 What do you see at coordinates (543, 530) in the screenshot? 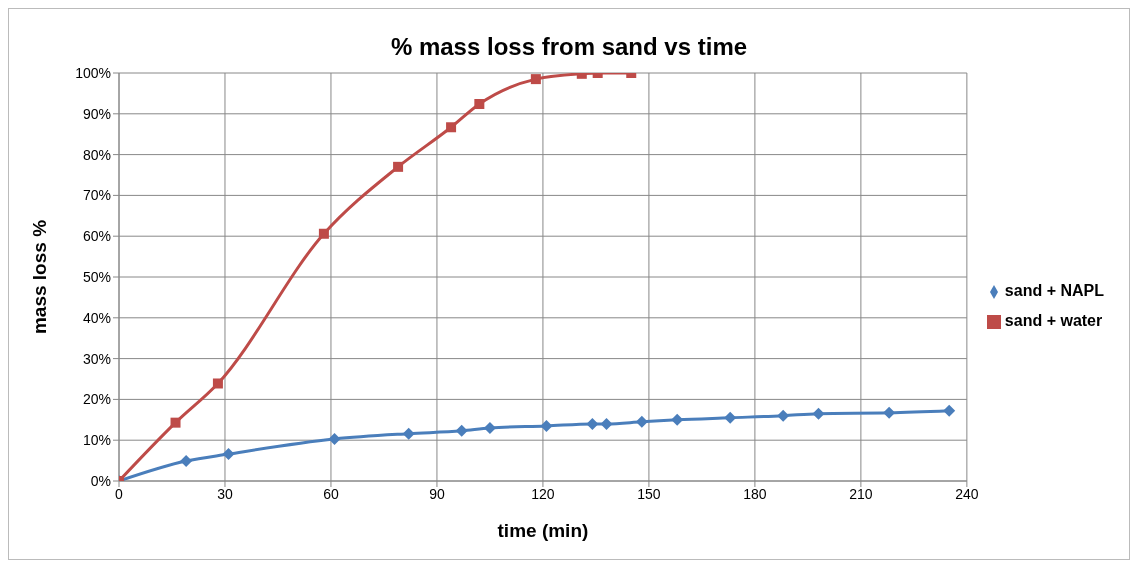
I see `x-axis-title: time (min)` at bounding box center [543, 530].